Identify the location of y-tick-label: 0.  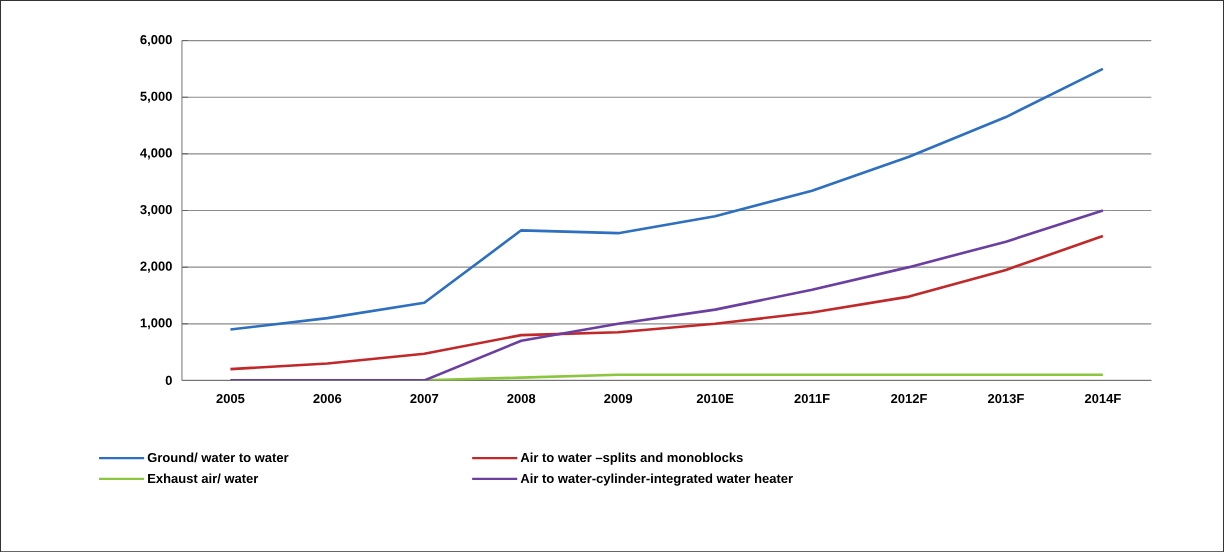
(168, 380).